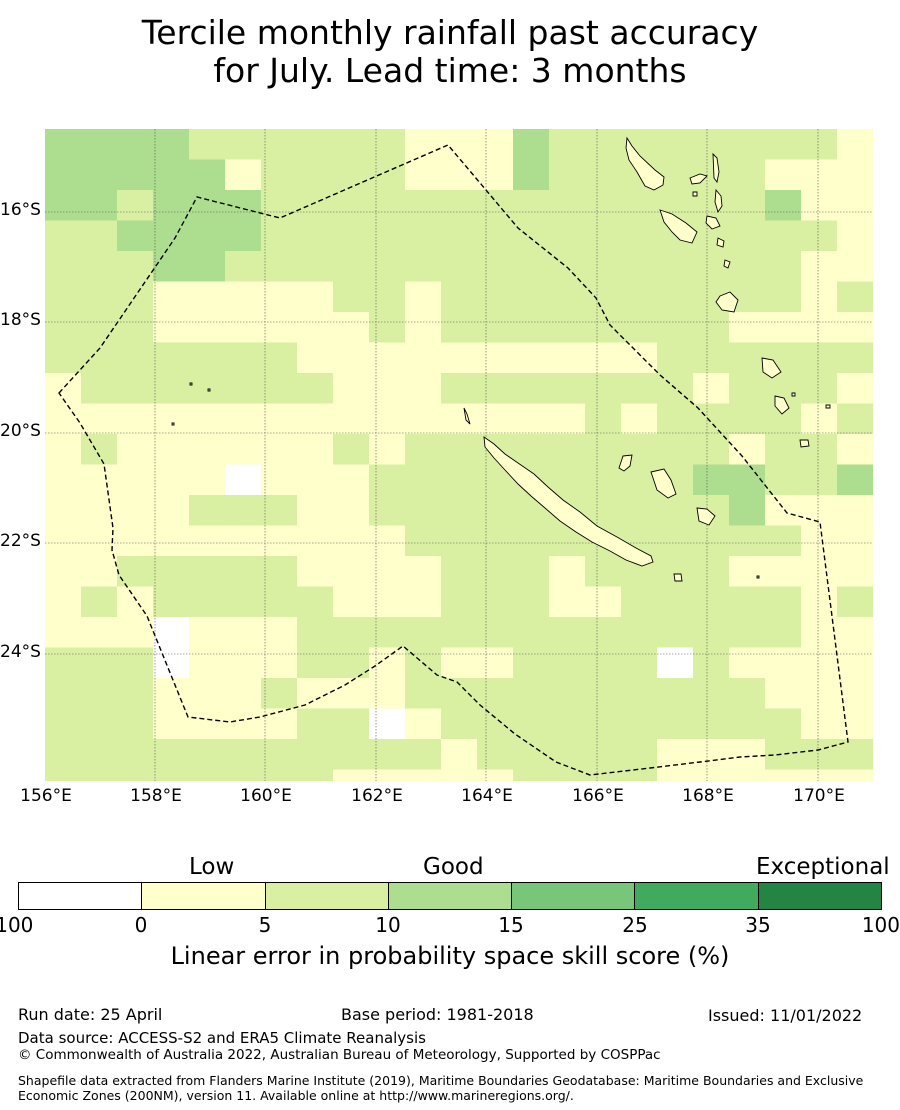  Describe the element at coordinates (20, 320) in the screenshot. I see `lat-label-18: 18°S` at that location.